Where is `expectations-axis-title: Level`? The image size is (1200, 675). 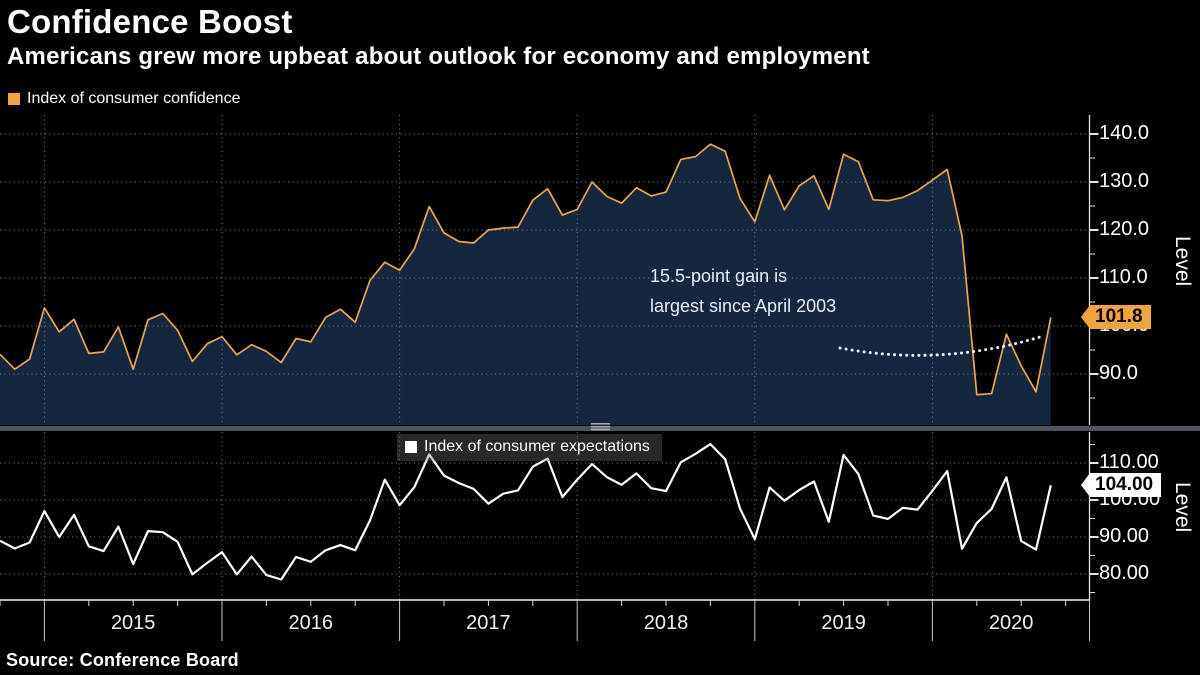 expectations-axis-title: Level is located at coordinates (1182, 507).